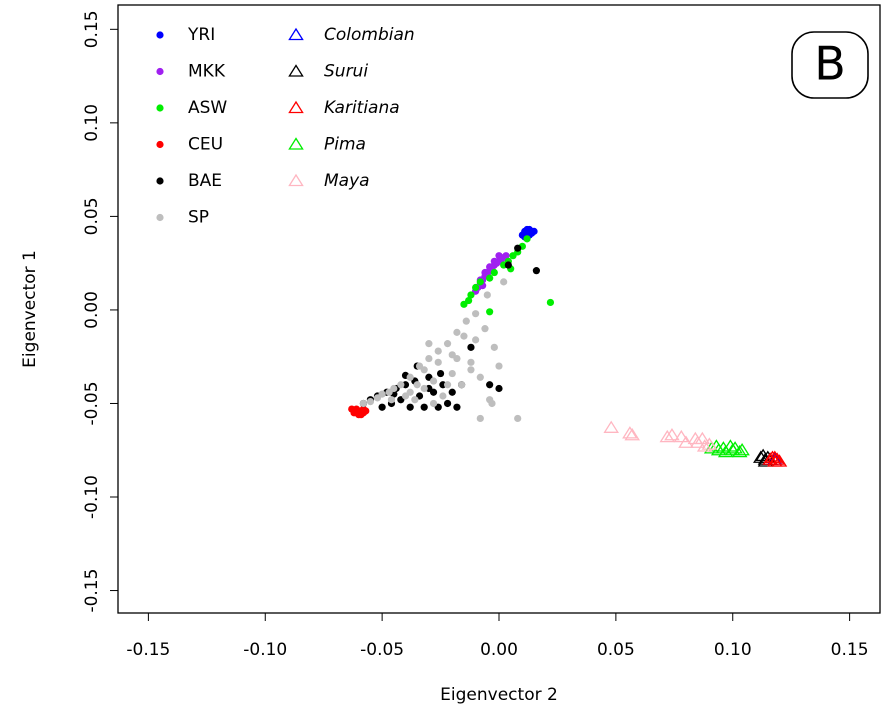  I want to click on x-axis-title: Eigenvector 2, so click(499, 695).